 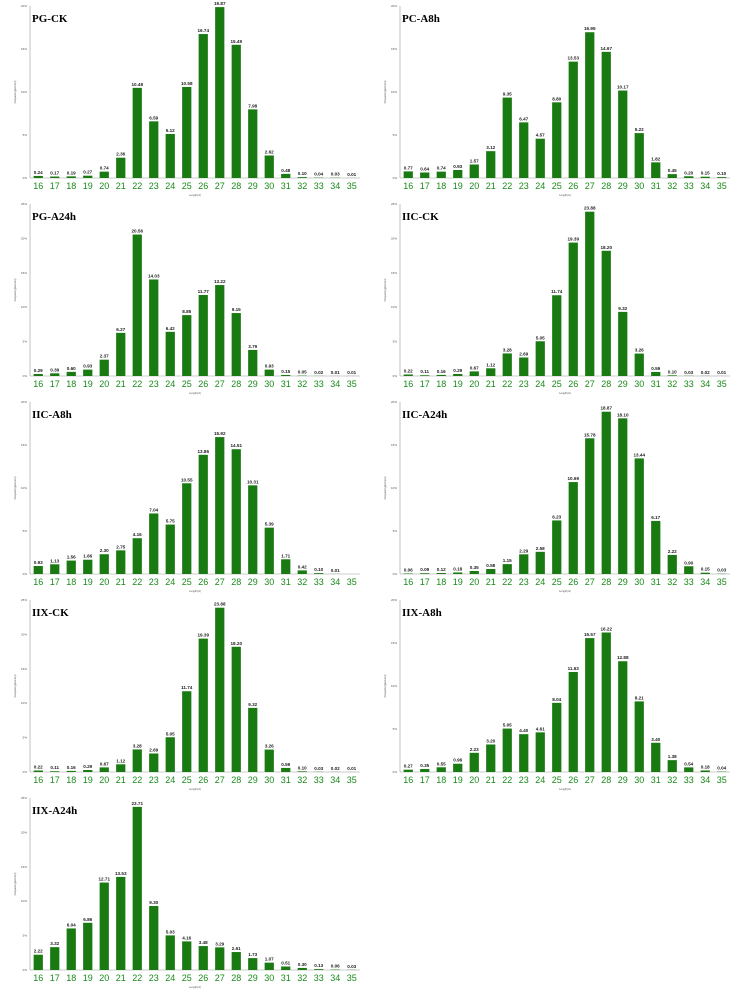 I want to click on value-label: 23.88, so click(x=590, y=208).